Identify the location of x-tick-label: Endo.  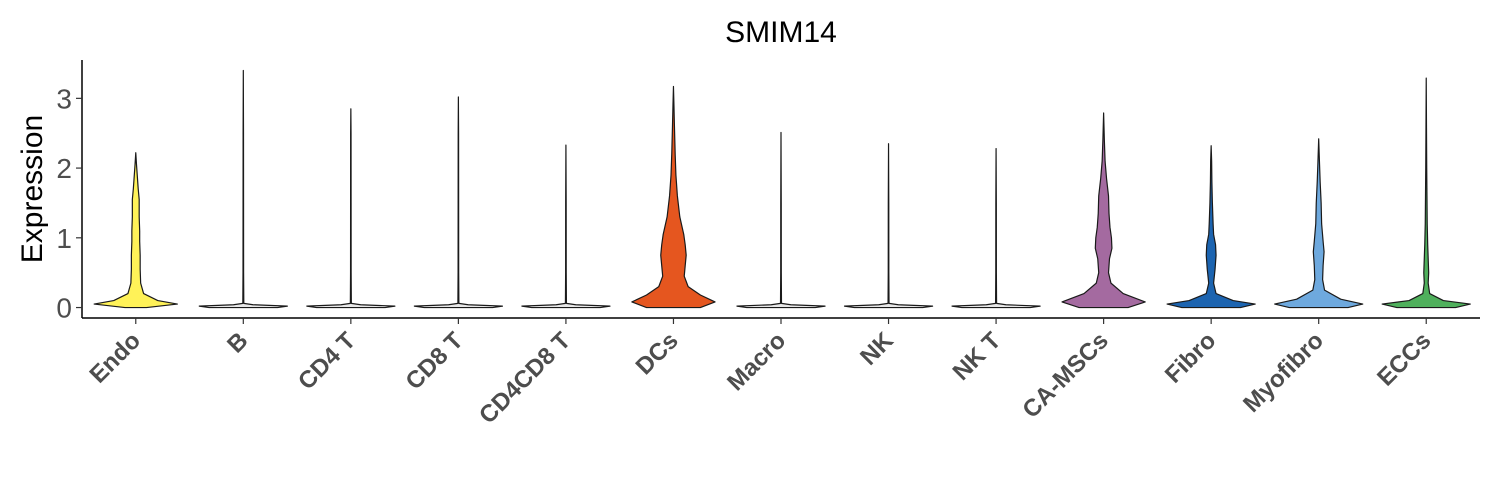
(115, 358).